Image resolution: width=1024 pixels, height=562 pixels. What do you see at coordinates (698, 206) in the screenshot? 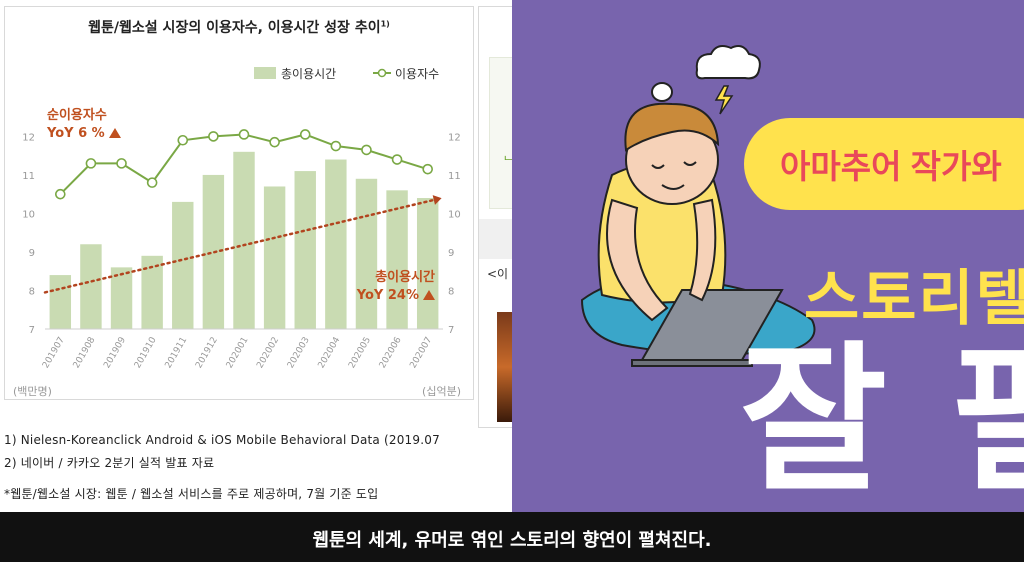
I see `person-with-laptop-illustration` at bounding box center [698, 206].